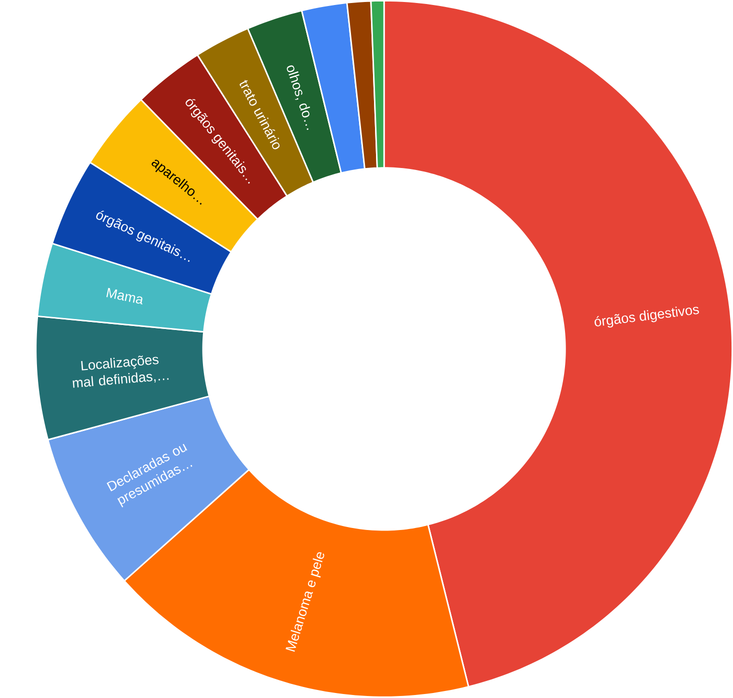 This screenshot has width=733, height=698. I want to click on slice-label: Mama, so click(124, 296).